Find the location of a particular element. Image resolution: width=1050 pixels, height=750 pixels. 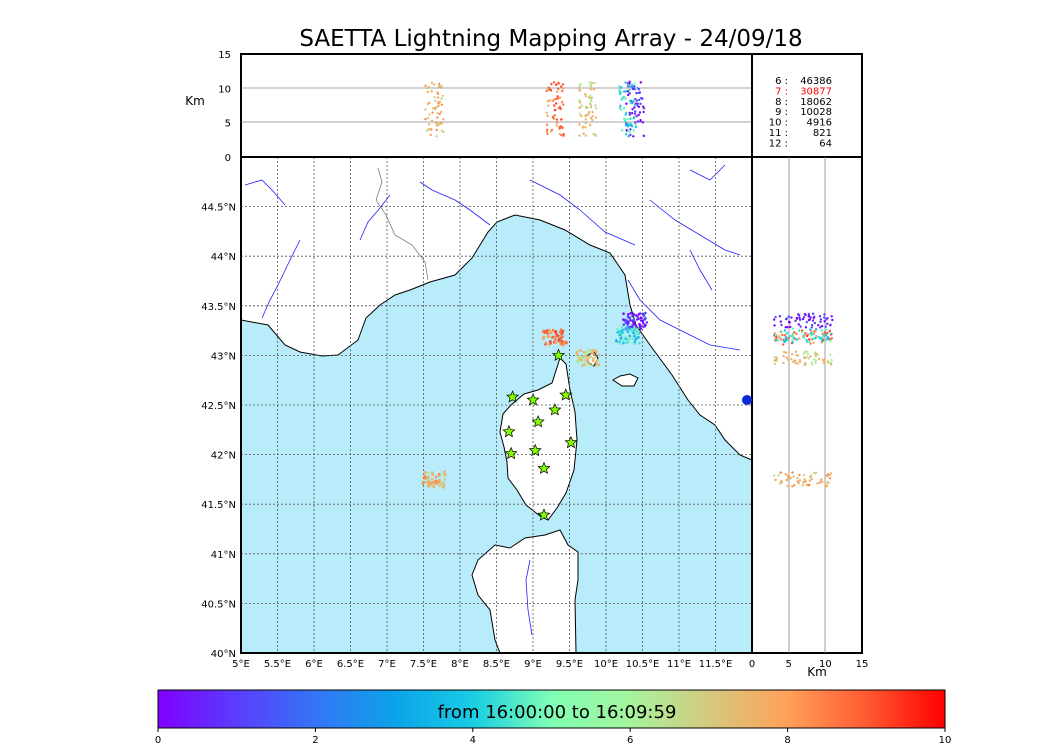

country-borders is located at coordinates (402, 224).